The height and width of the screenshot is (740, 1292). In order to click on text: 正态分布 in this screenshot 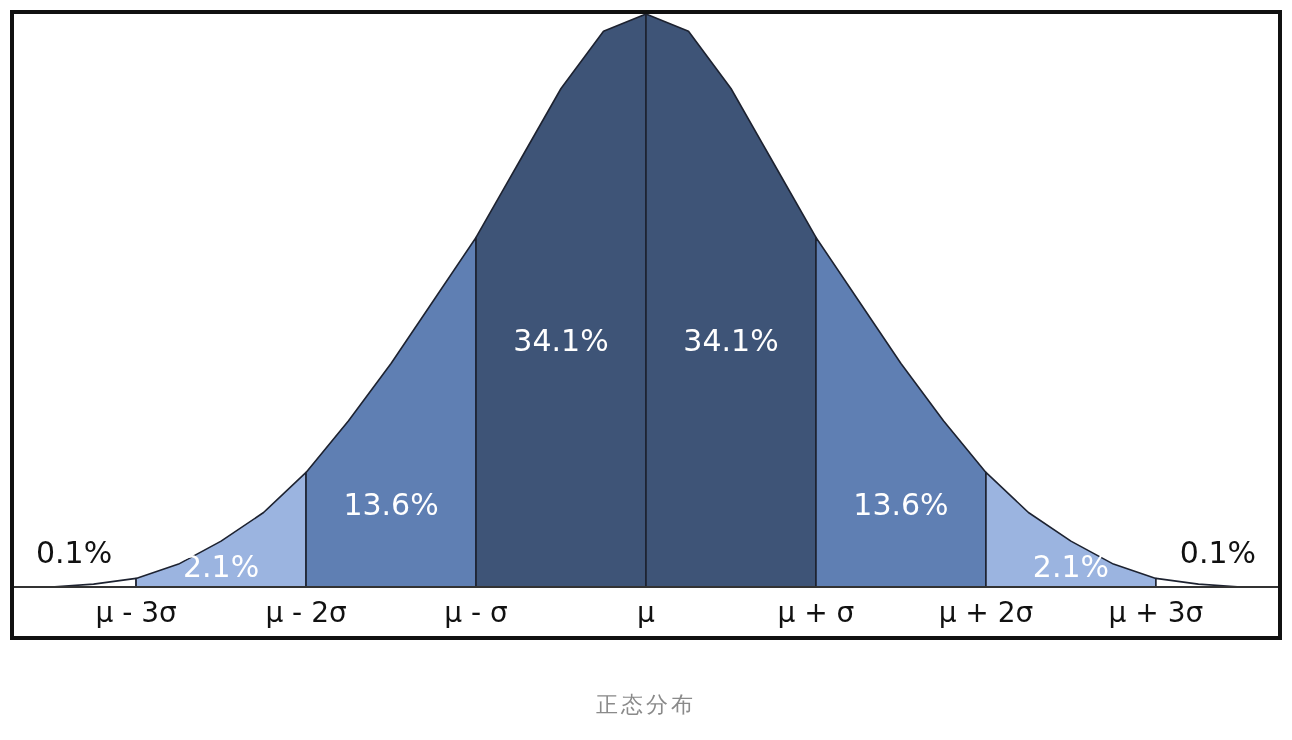, I will do `click(646, 705)`.